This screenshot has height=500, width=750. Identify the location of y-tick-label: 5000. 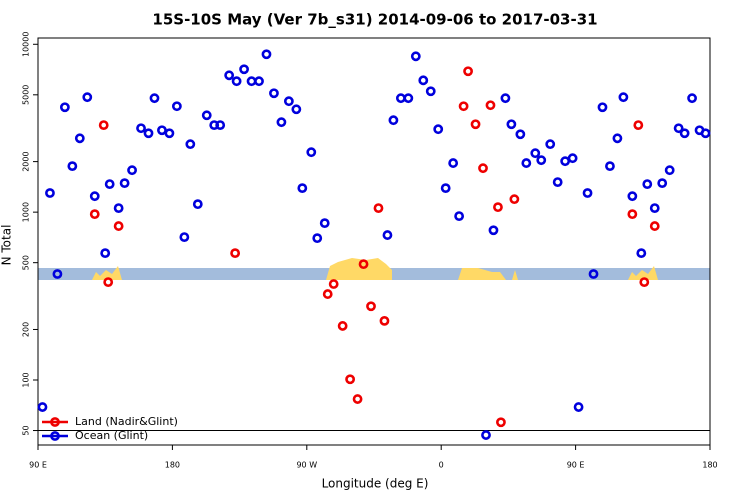
(26, 95).